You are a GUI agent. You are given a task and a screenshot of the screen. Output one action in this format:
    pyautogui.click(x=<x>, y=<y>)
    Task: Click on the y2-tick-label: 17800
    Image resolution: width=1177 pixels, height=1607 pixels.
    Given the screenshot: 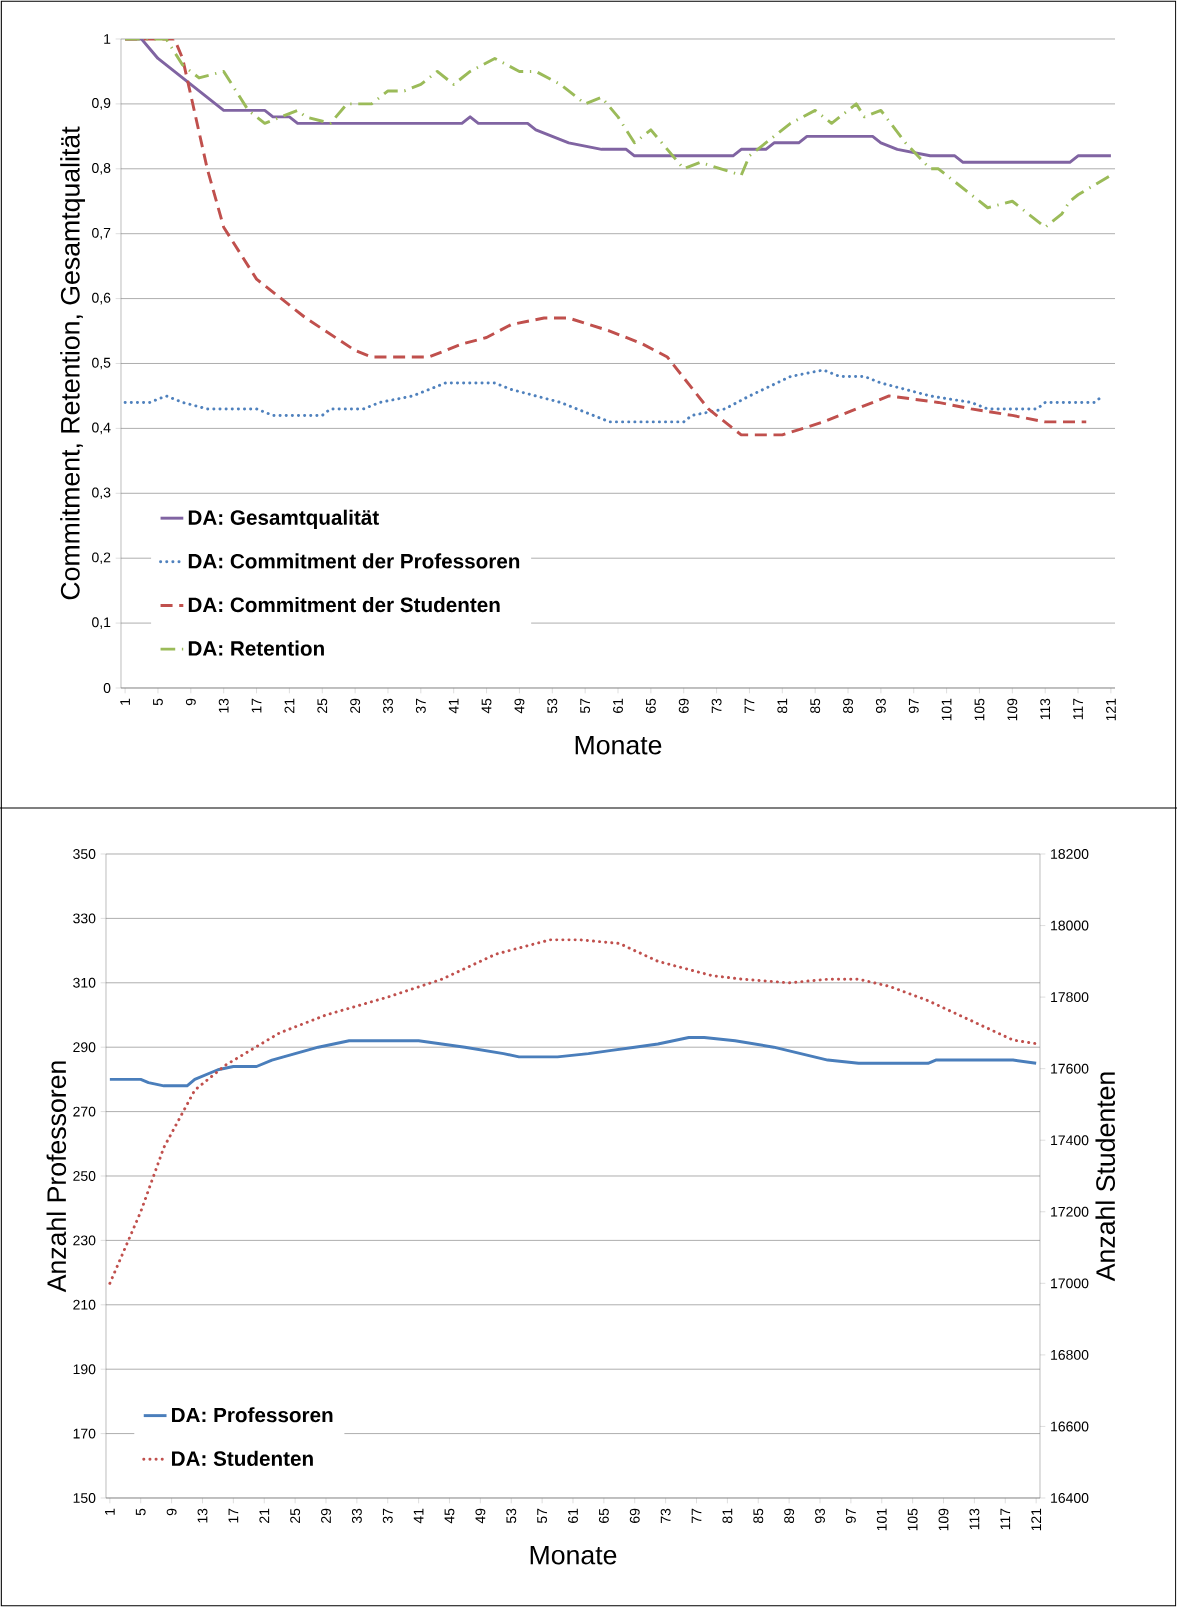 What is the action you would take?
    pyautogui.click(x=1070, y=997)
    